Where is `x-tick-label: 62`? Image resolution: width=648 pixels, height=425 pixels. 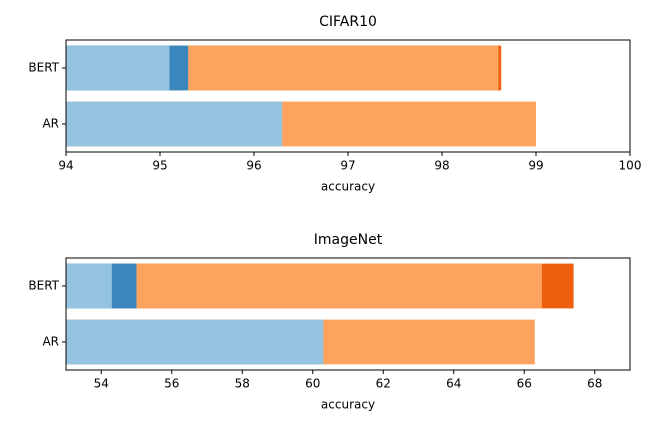 x-tick-label: 62 is located at coordinates (383, 384).